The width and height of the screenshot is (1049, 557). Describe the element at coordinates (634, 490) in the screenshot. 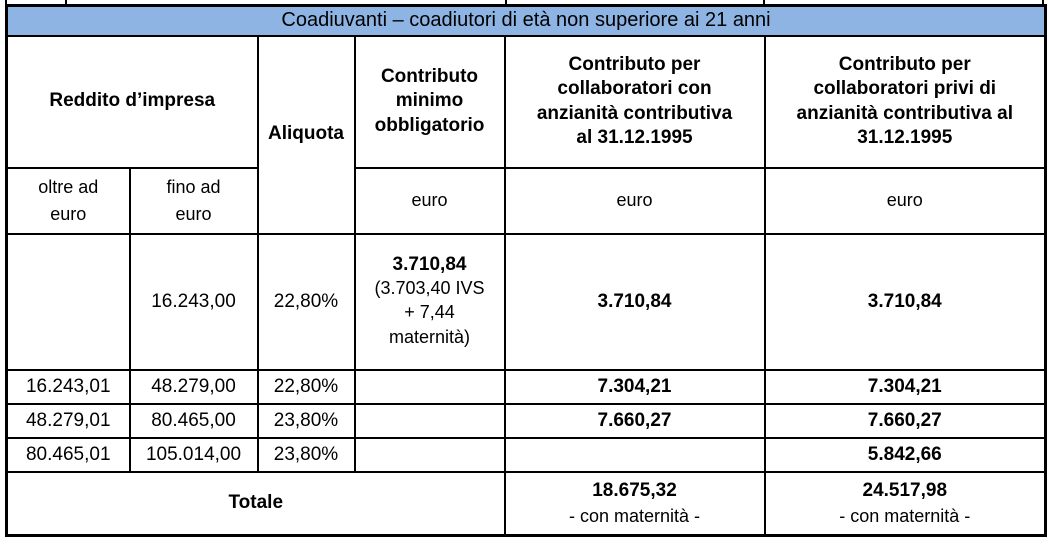

I see `totale-con-value: 18.675,32` at that location.